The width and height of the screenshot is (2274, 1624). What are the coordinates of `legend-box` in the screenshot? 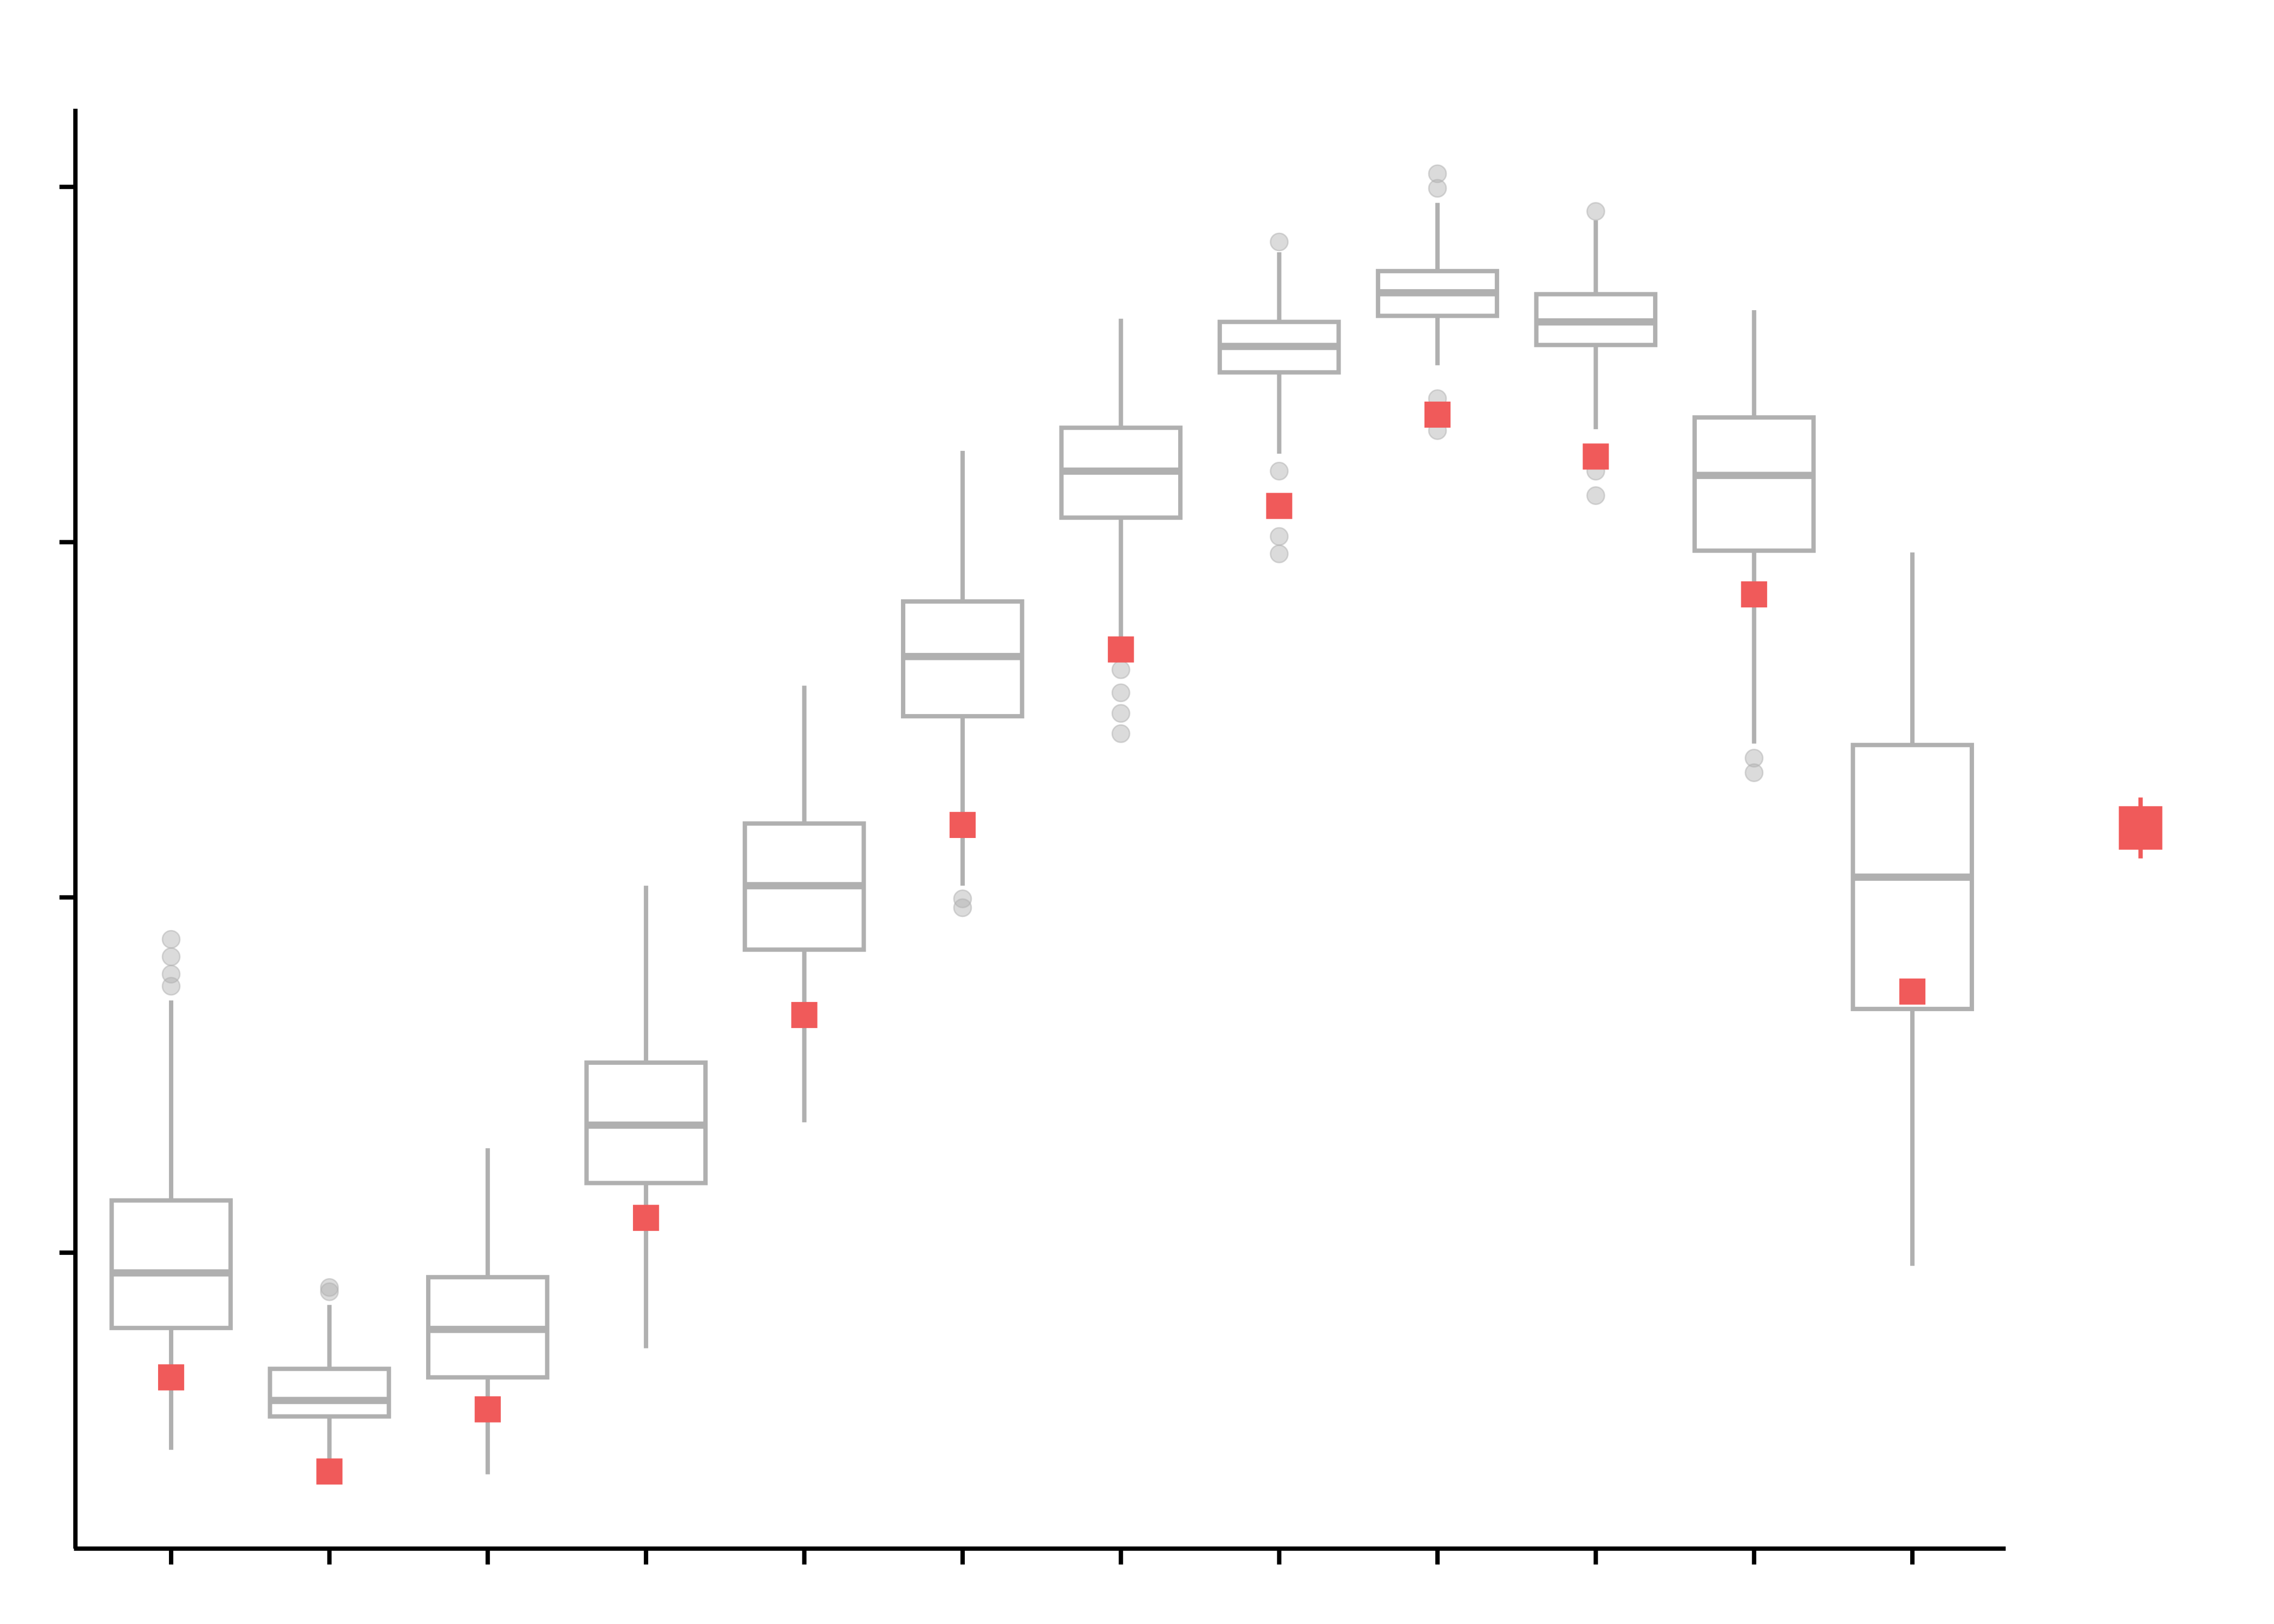 It's located at (2141, 828).